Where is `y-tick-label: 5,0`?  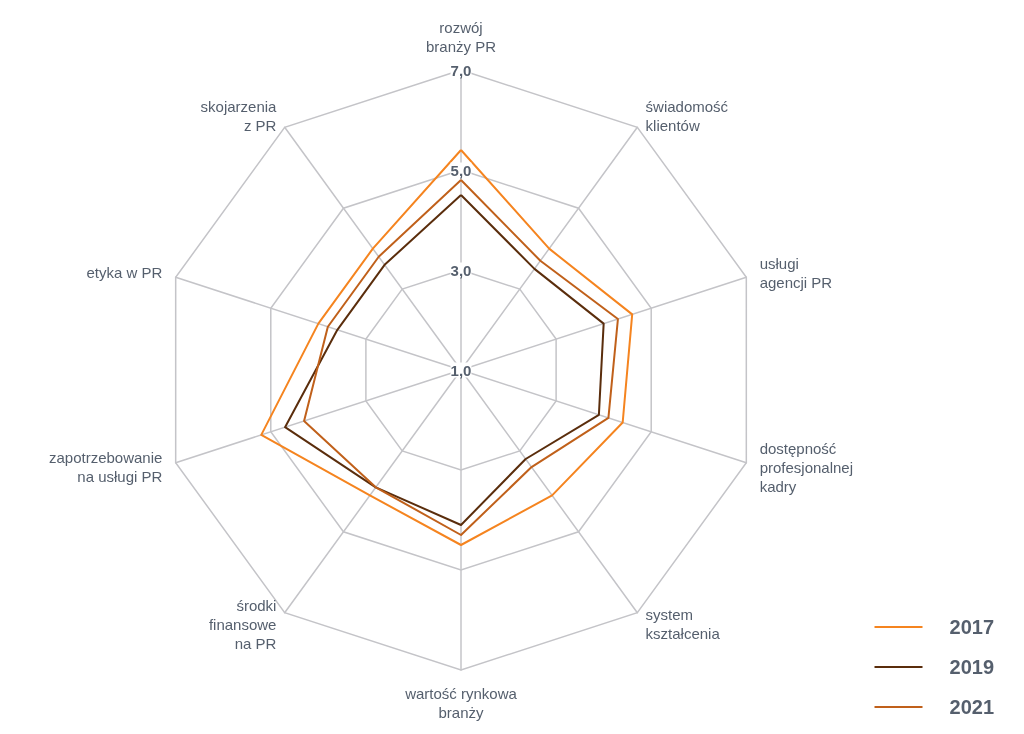
y-tick-label: 5,0 is located at coordinates (461, 170).